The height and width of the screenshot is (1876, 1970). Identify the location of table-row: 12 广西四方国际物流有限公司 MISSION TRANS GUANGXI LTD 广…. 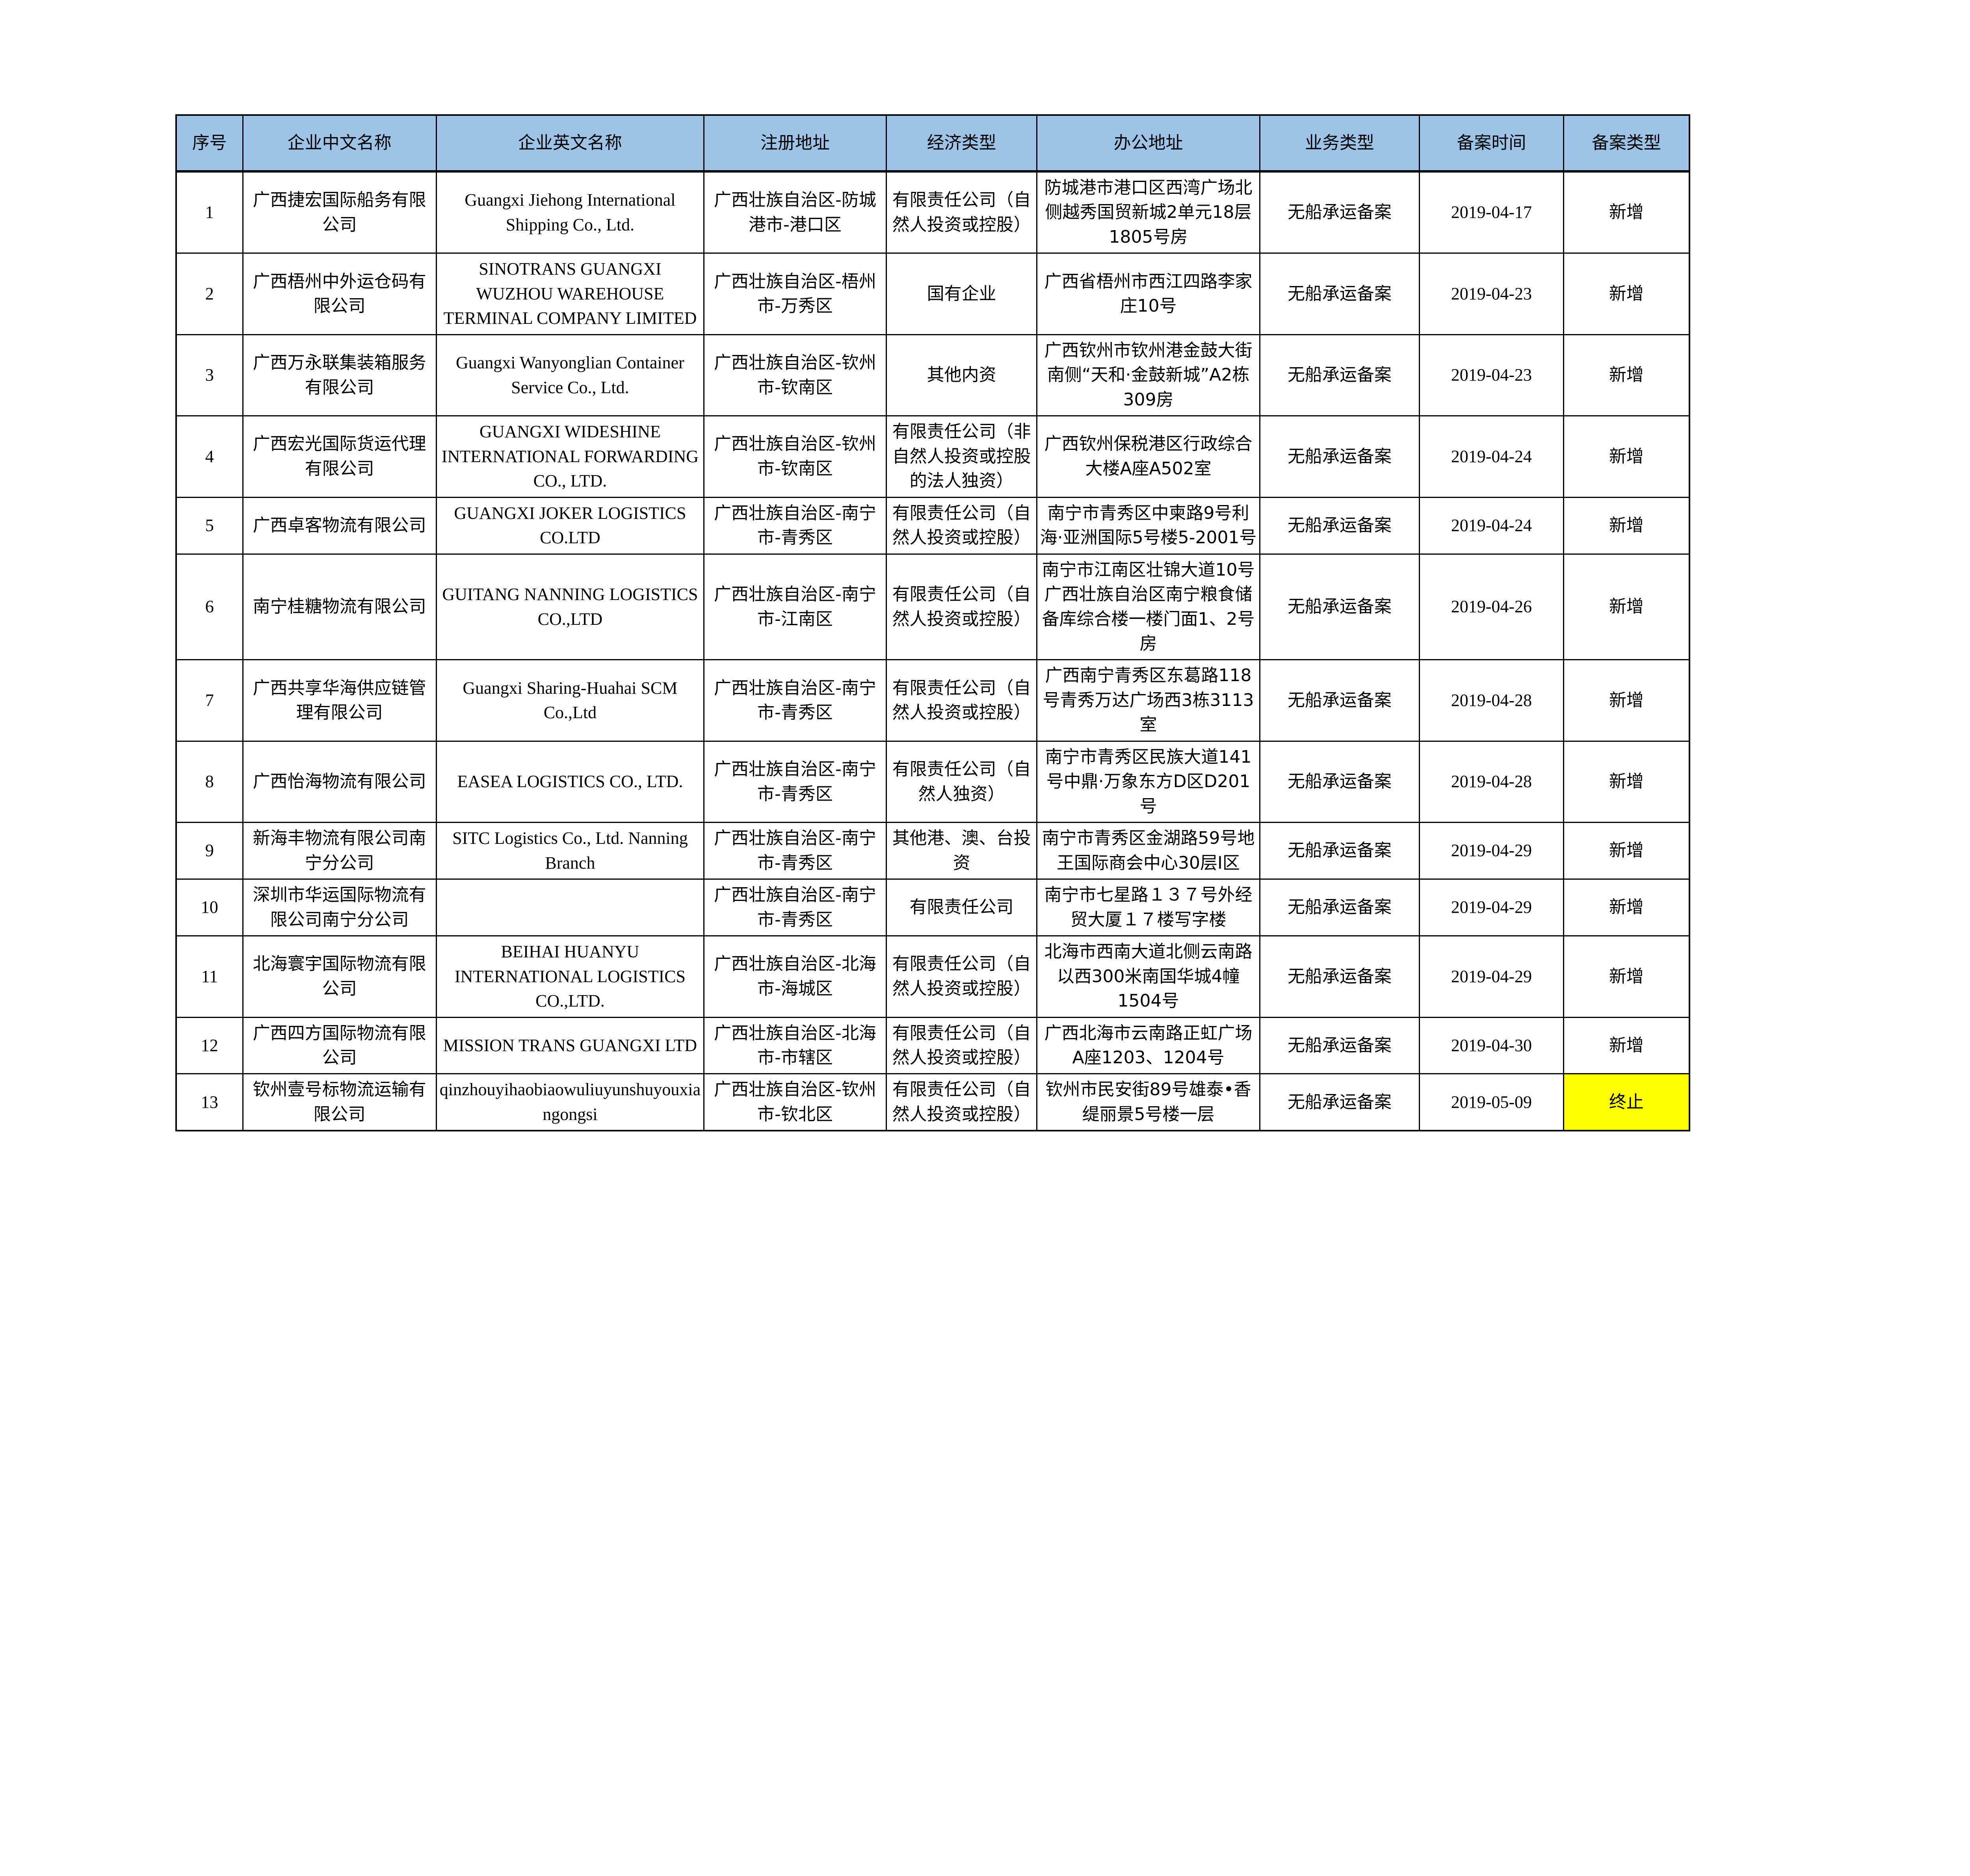
(932, 1045).